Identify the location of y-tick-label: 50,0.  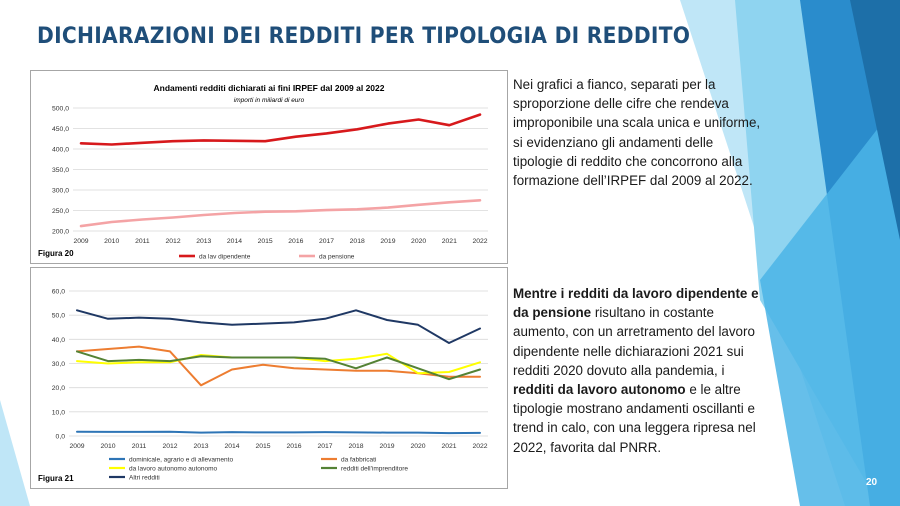
(58, 316).